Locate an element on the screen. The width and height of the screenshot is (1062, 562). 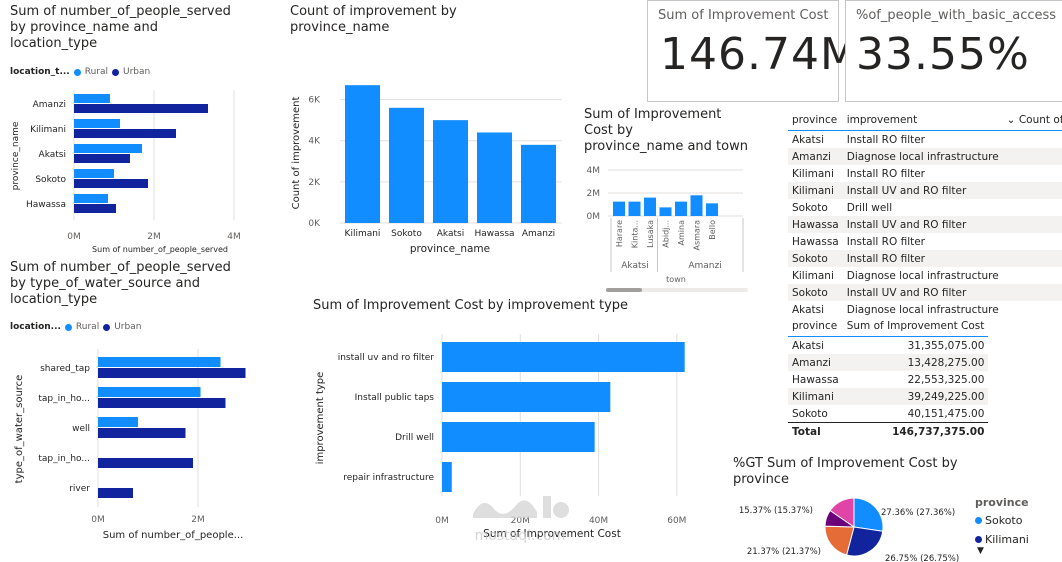
pie-slice-akatsi is located at coordinates (839, 540).